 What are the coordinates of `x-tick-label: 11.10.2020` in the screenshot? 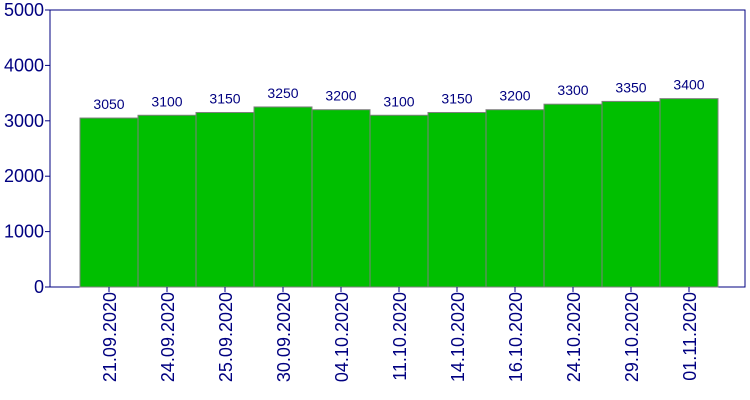 It's located at (400, 336).